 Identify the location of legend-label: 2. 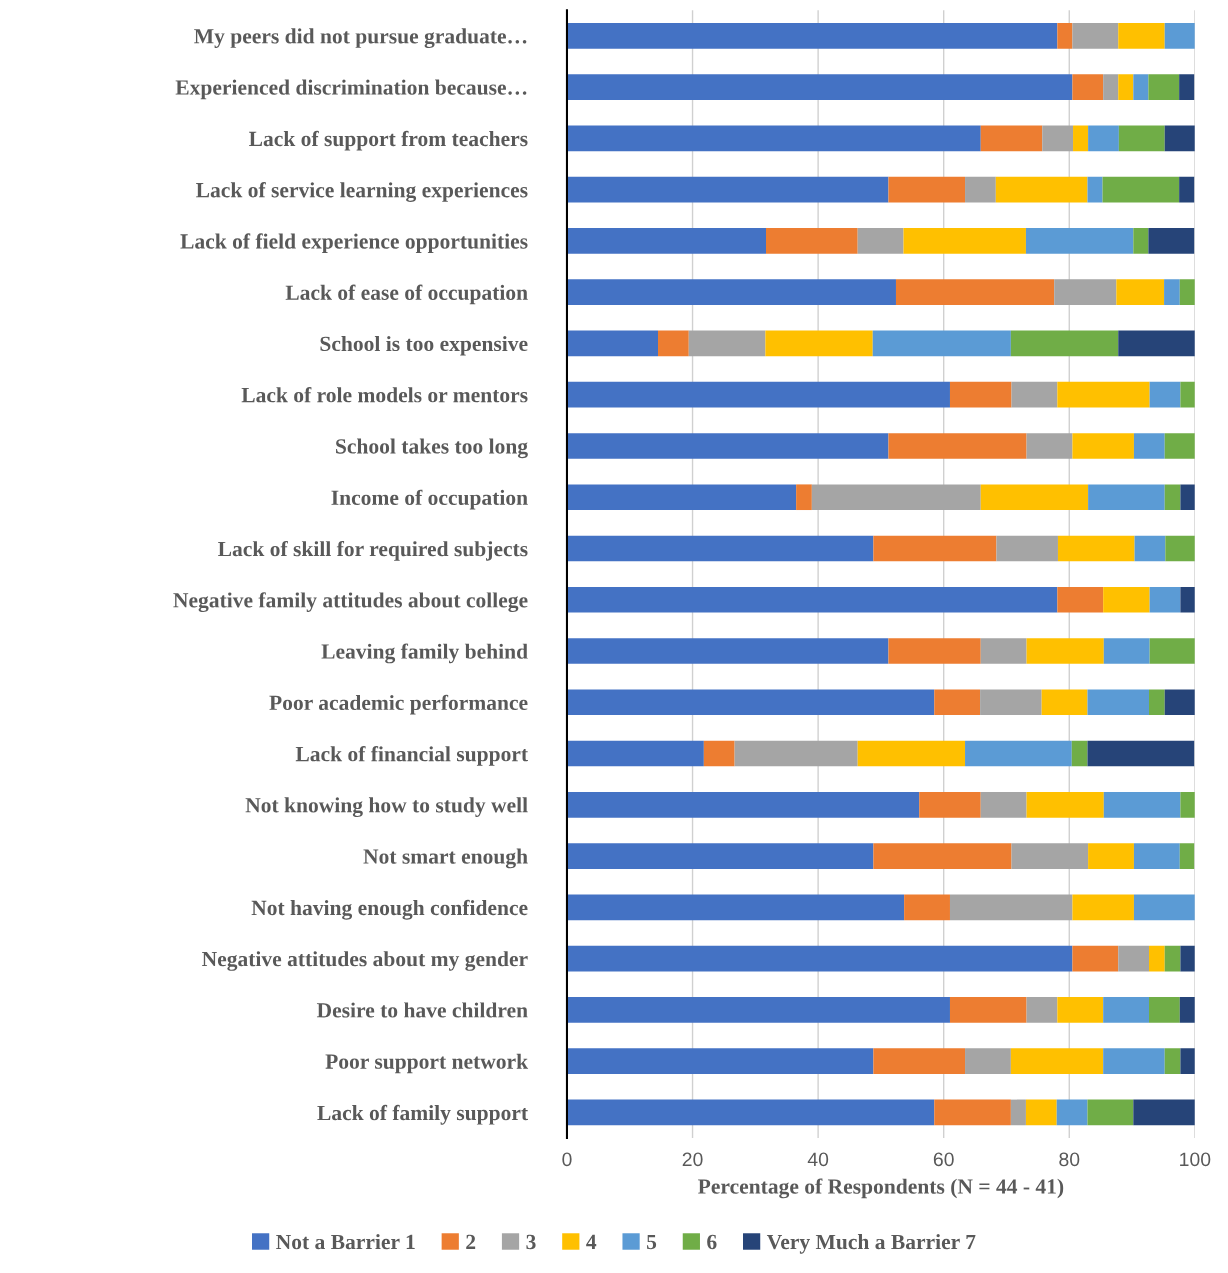
(471, 1241).